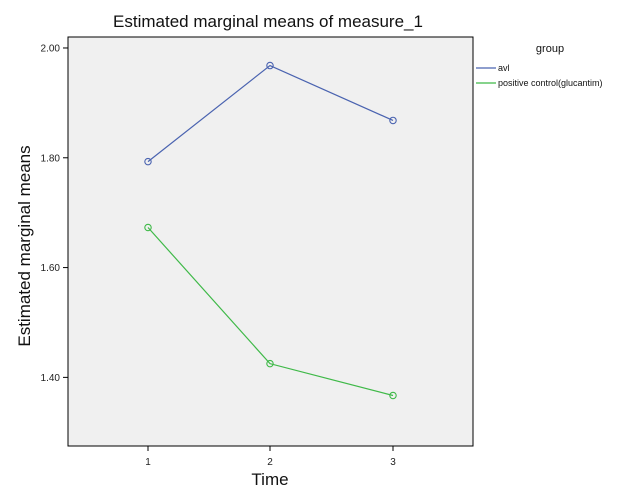 This screenshot has width=635, height=488. I want to click on x-axis-title: Time, so click(269, 479).